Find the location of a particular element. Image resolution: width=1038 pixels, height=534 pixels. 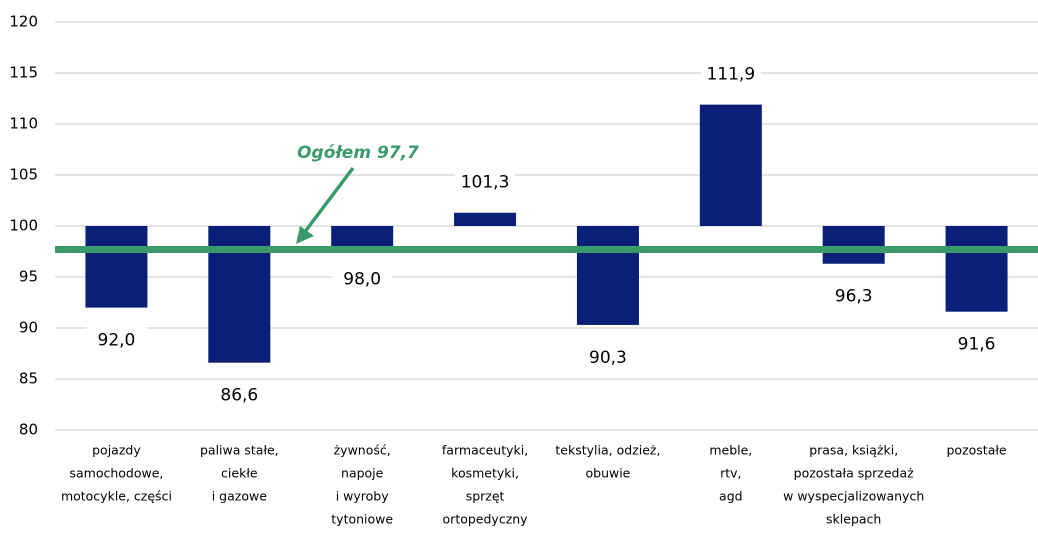

x-tick-label: motocykle, części is located at coordinates (116, 496).